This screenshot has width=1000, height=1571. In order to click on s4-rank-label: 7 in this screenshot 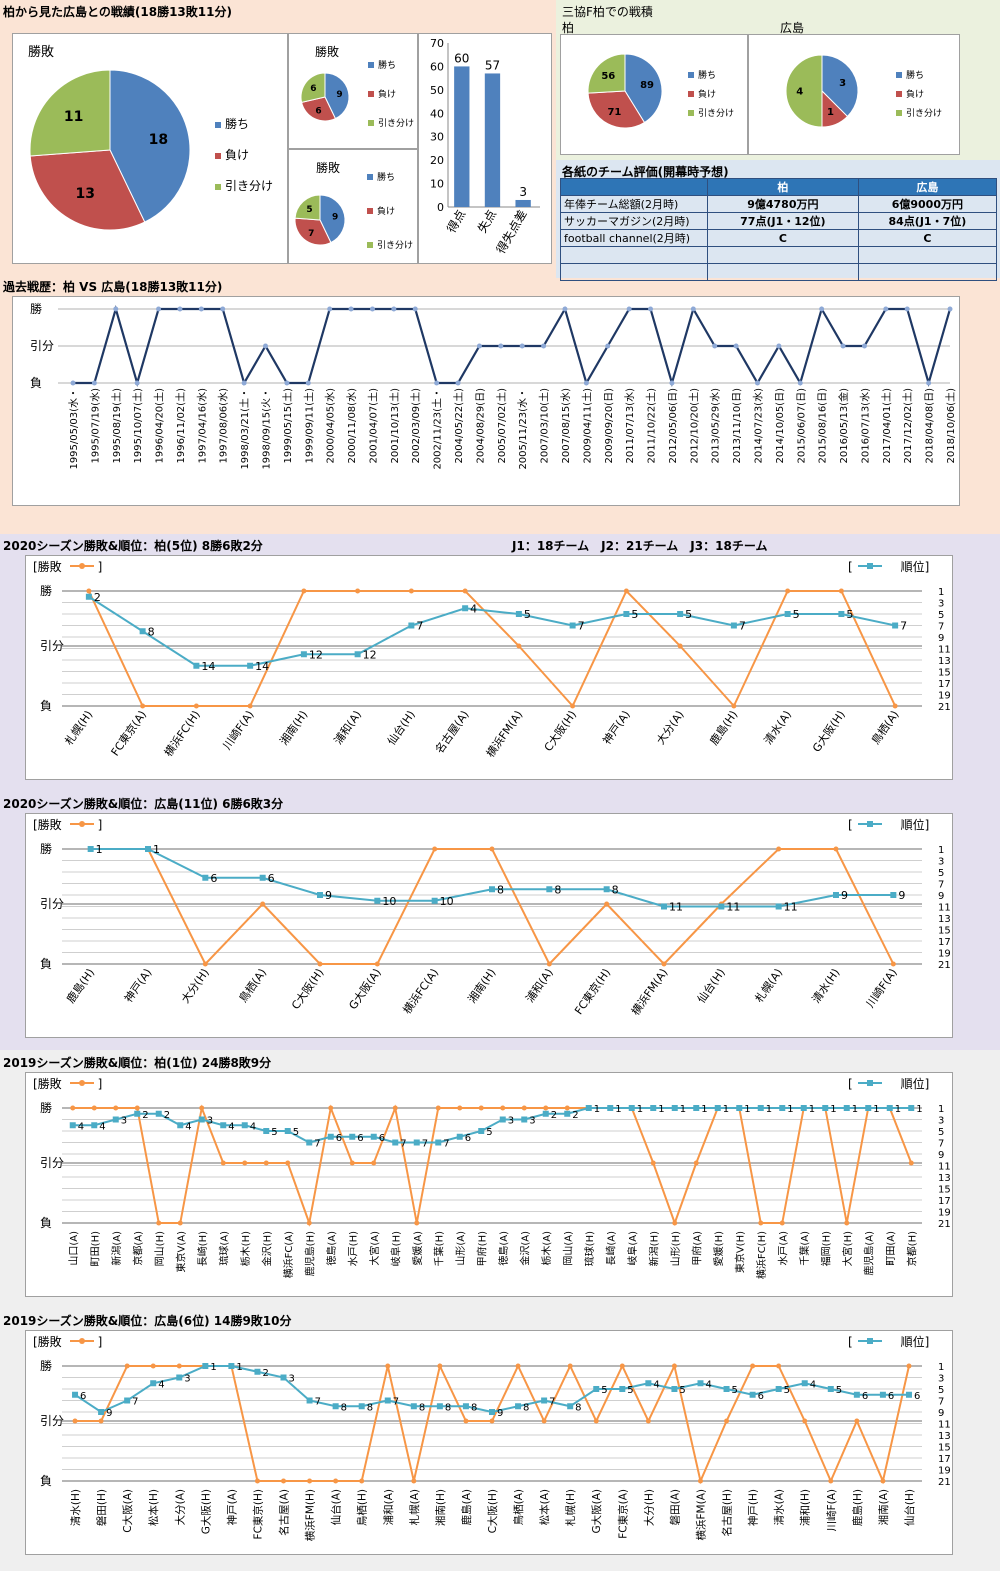, I will do `click(396, 1402)`.